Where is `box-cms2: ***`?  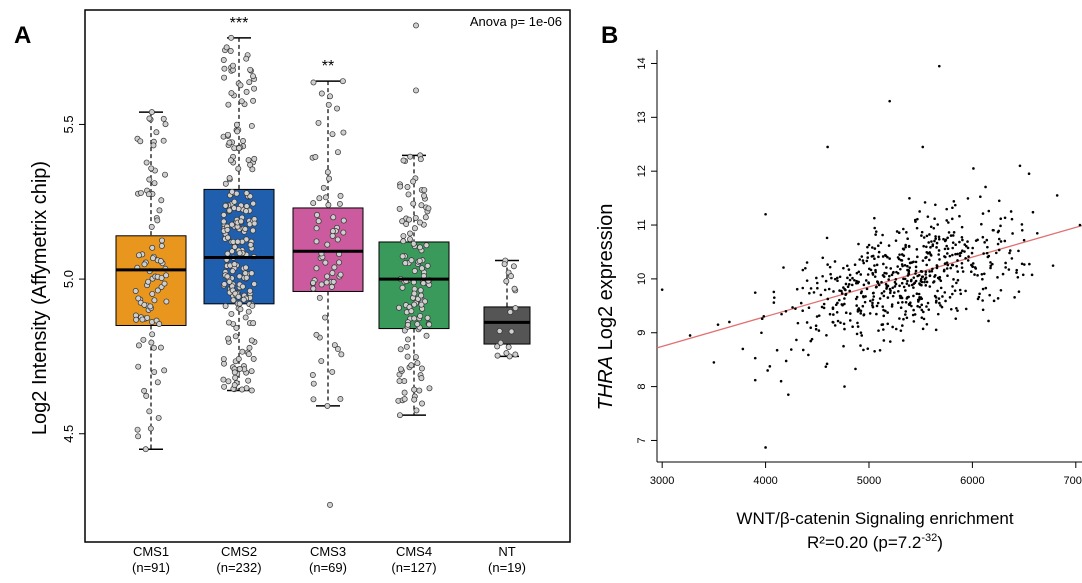
box-cms2: *** is located at coordinates (239, 204).